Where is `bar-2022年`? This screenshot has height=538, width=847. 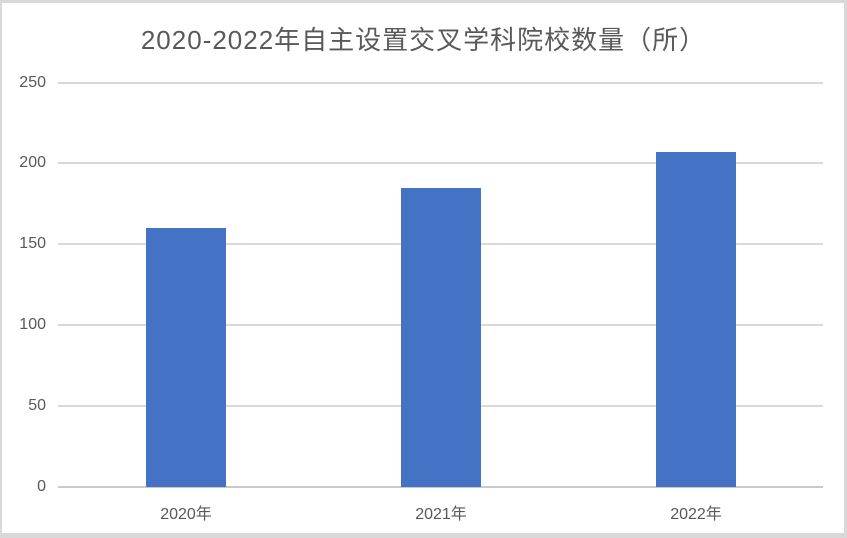 bar-2022年 is located at coordinates (696, 319).